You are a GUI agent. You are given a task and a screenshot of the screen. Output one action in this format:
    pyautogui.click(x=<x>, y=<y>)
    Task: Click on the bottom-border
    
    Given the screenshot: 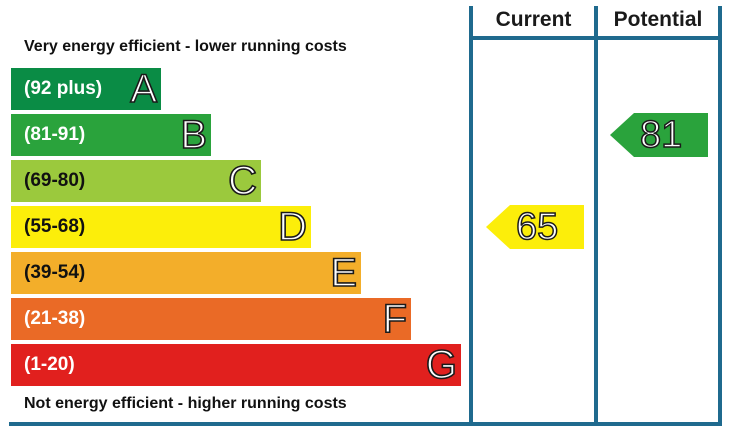 What is the action you would take?
    pyautogui.click(x=365, y=424)
    